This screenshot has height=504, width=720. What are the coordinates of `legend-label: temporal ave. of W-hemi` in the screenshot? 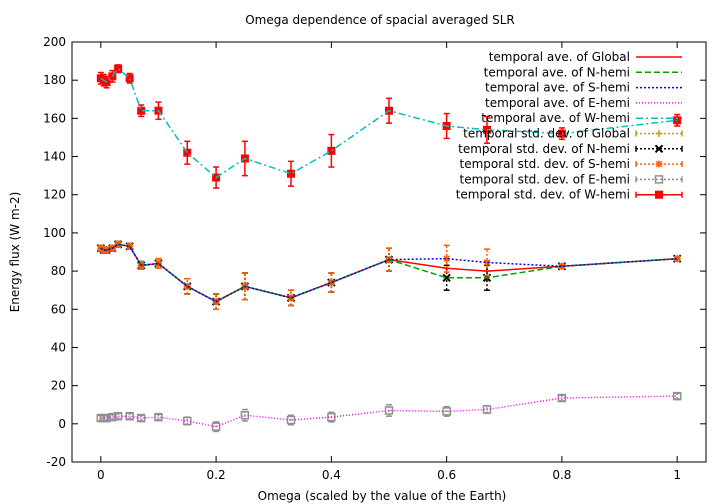 It's located at (555, 118).